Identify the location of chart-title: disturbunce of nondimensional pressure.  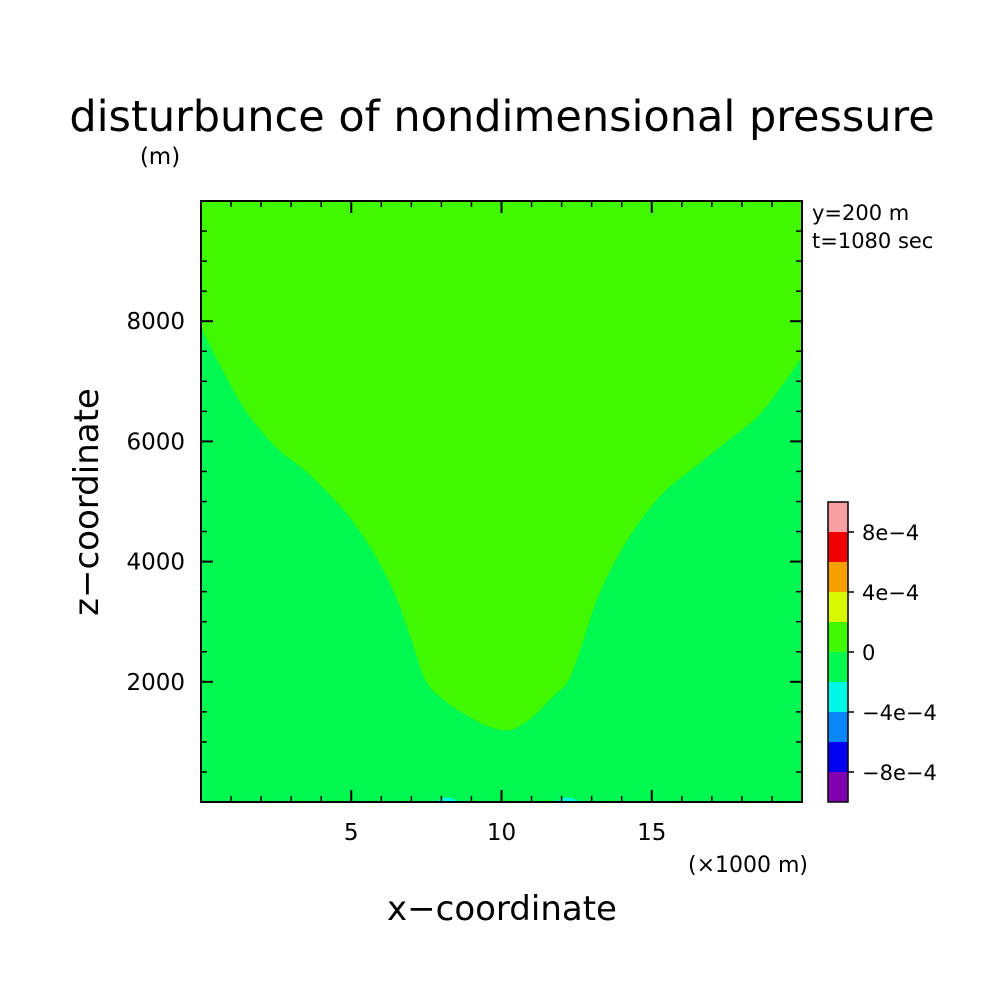
(501, 117).